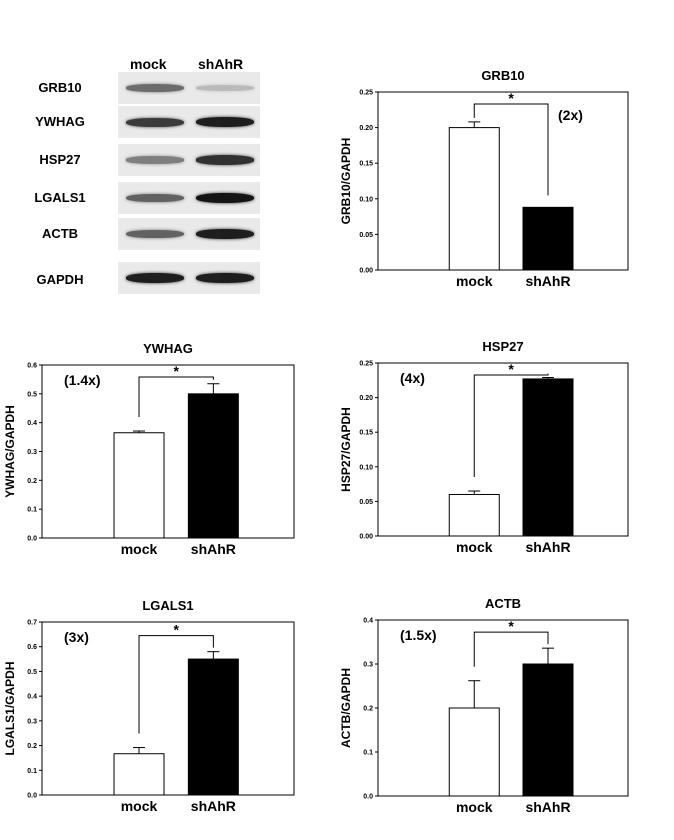 Image resolution: width=674 pixels, height=840 pixels. I want to click on blot-label-ywhag: YWHAG, so click(60, 121).